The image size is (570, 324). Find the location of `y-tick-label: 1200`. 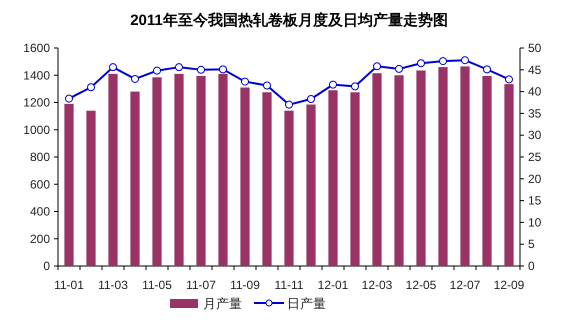

y-tick-label: 1200 is located at coordinates (36, 103).